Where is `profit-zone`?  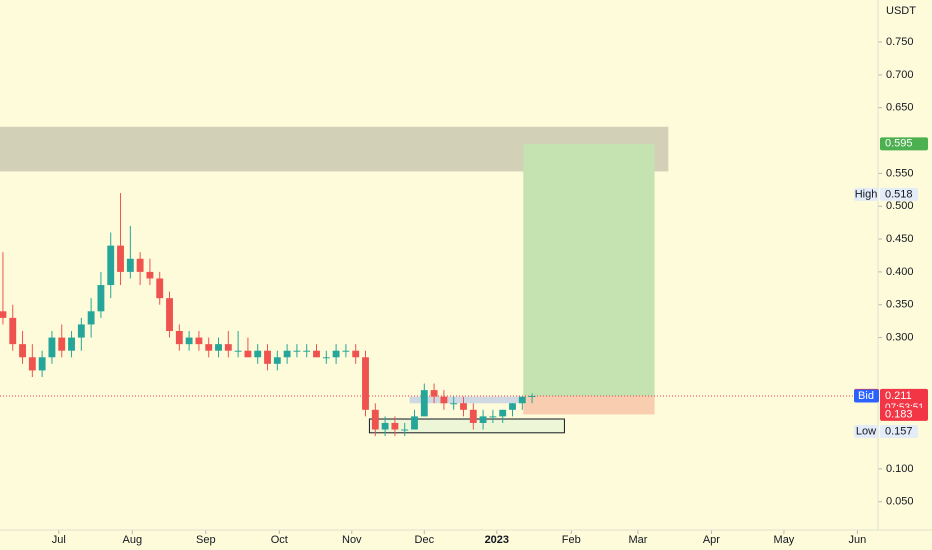
profit-zone is located at coordinates (589, 270).